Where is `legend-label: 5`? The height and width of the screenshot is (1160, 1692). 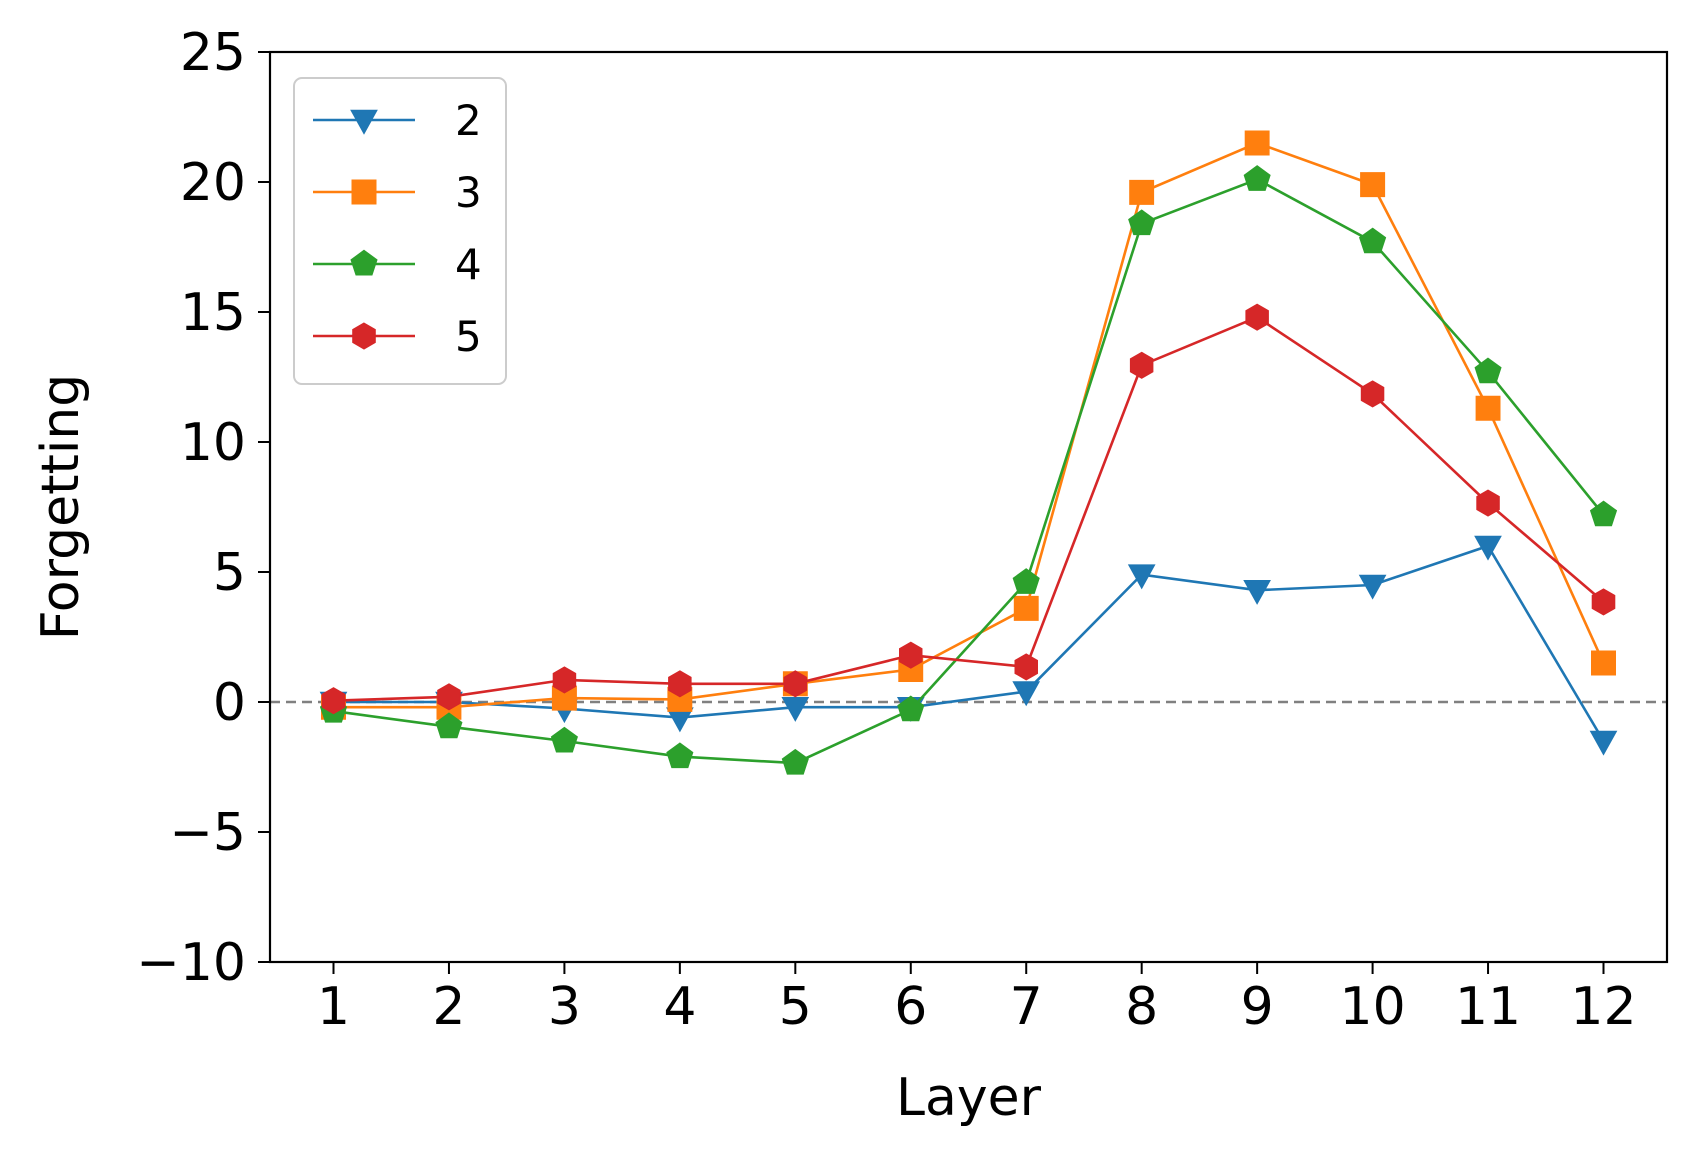
legend-label: 5 is located at coordinates (468, 336).